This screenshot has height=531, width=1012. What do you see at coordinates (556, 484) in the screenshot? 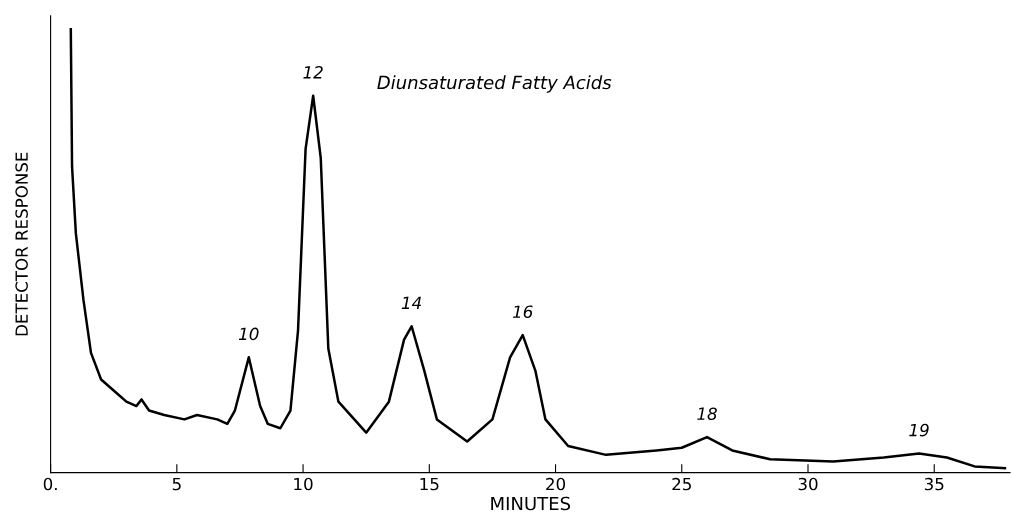
I see `x-tick-label: 20` at bounding box center [556, 484].